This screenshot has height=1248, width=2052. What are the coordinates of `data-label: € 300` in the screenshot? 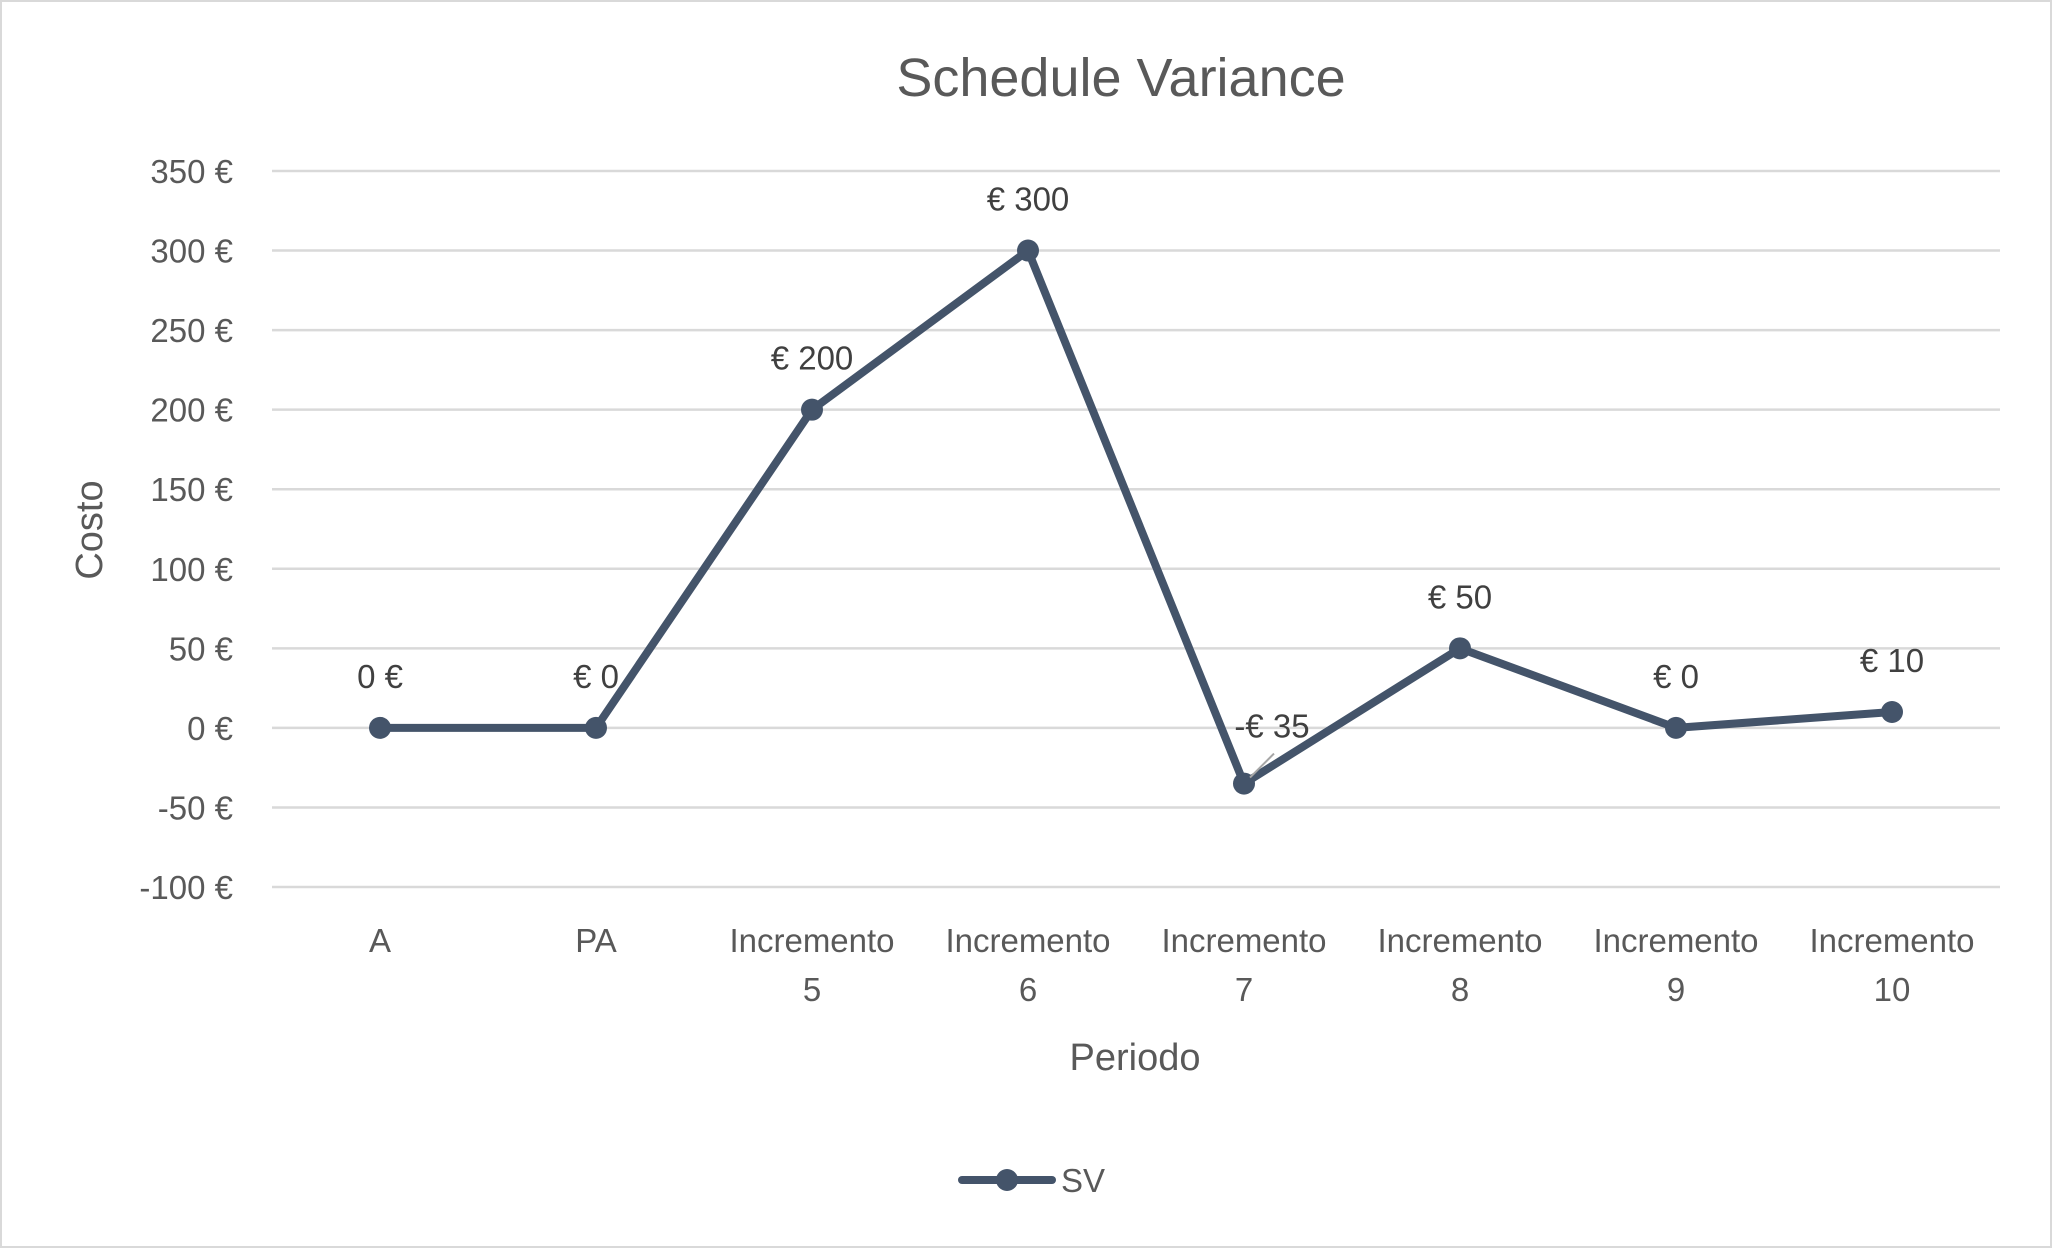 It's located at (1028, 199).